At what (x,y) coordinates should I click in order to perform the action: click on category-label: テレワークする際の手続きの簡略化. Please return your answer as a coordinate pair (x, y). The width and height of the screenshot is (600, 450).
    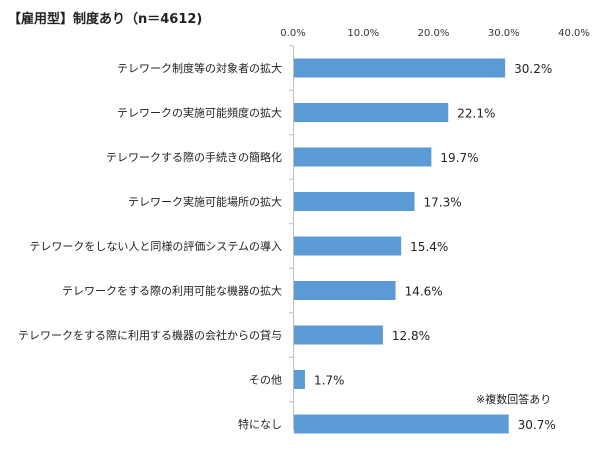
    Looking at the image, I should click on (194, 157).